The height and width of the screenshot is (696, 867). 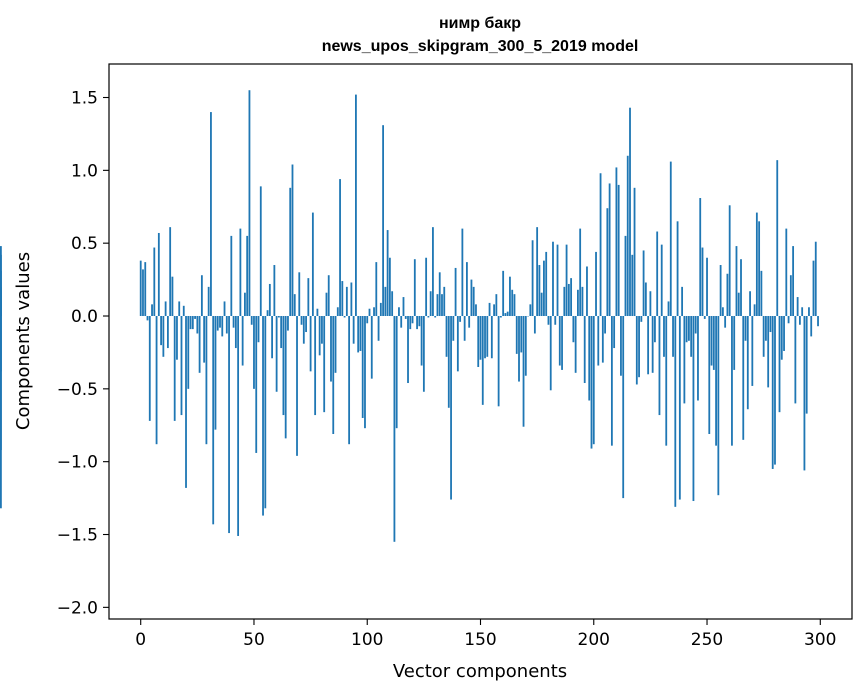 I want to click on x-tick-label: 0, so click(x=140, y=640).